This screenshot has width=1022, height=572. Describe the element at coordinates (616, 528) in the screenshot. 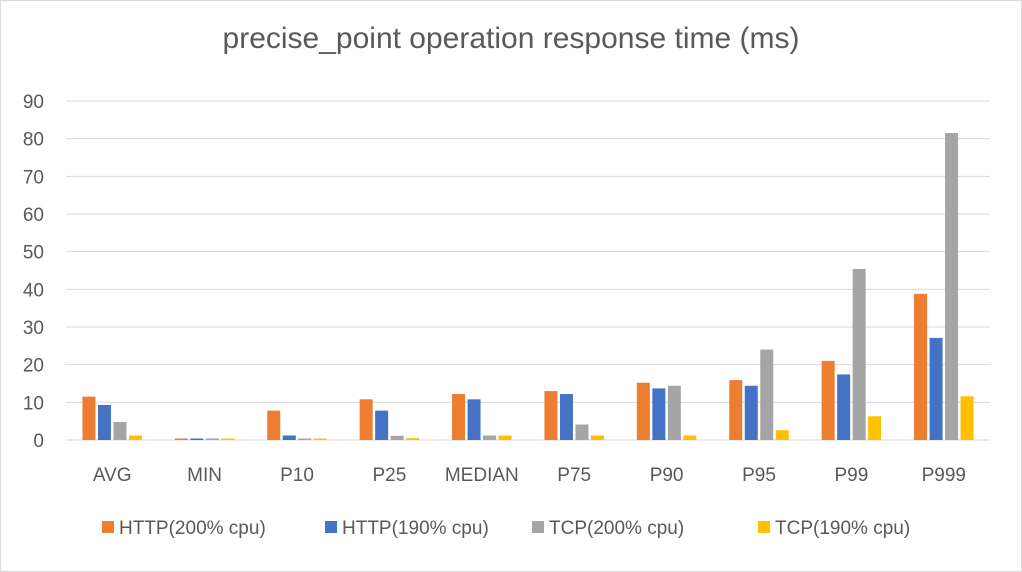

I see `legend-label: TCP(200% cpu)` at that location.